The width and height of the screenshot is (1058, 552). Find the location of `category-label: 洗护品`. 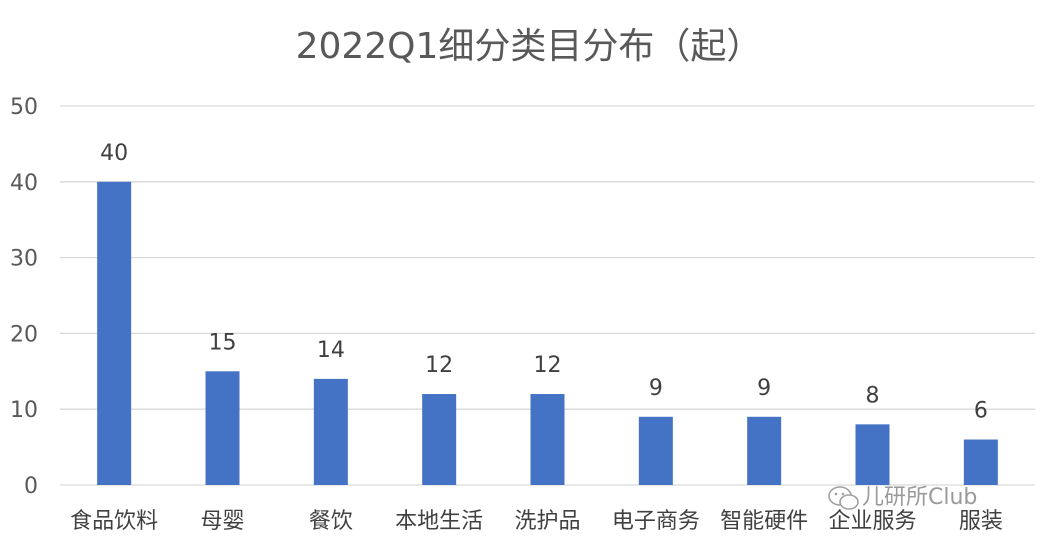

category-label: 洗护品 is located at coordinates (547, 521).